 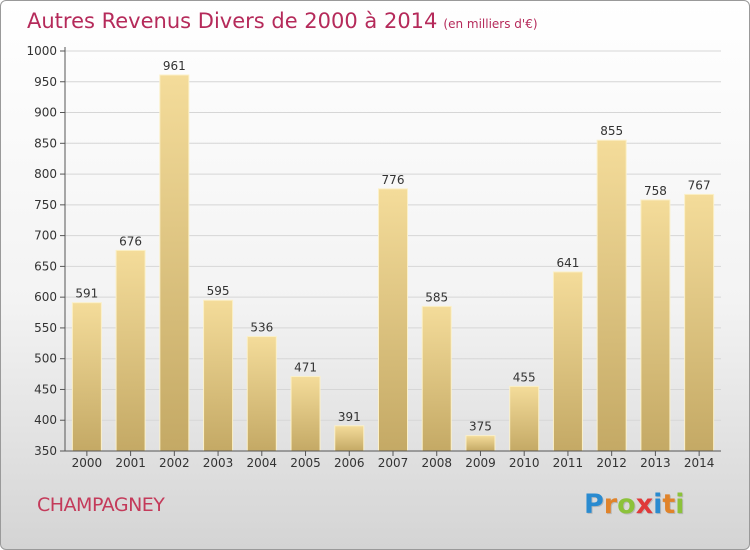 I want to click on y-tick-label: 550, so click(x=45, y=328).